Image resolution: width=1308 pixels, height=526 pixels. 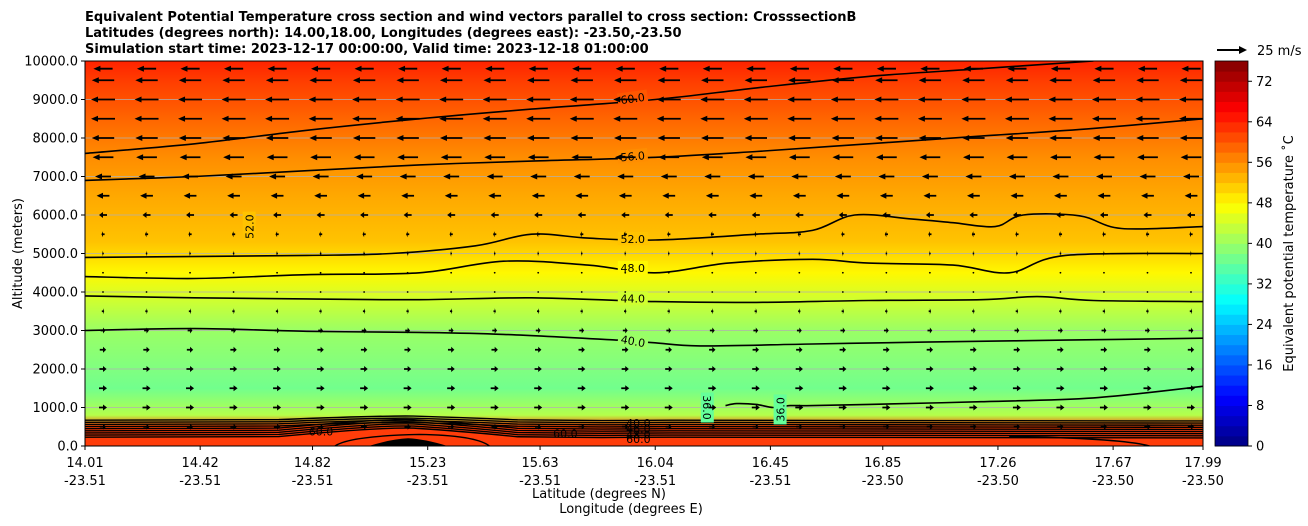 I want to click on surface-contour-label-0: 60.0, so click(x=321, y=431).